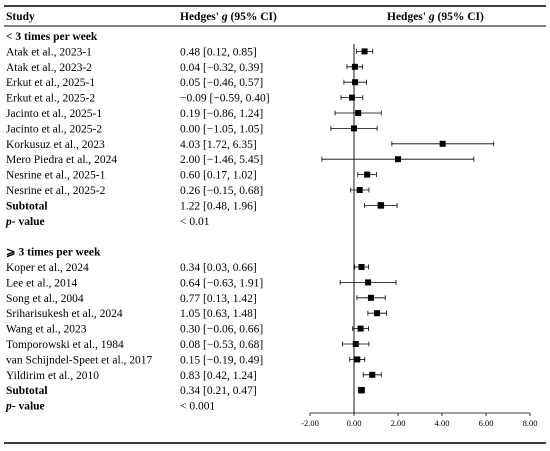 This screenshot has height=451, width=550. I want to click on study-name: Erkut et al., 2025-1, so click(50, 83).